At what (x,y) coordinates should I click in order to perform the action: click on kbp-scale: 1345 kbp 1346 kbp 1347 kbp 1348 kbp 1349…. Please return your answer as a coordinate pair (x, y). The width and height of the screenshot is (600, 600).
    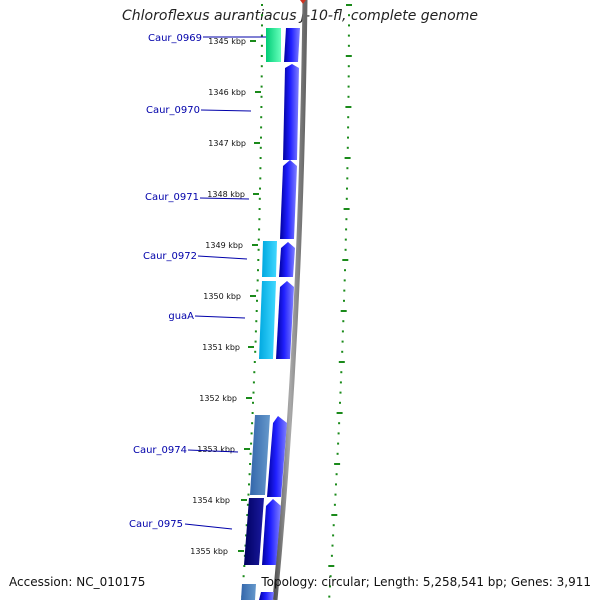
    Looking at the image, I should click on (225, 296).